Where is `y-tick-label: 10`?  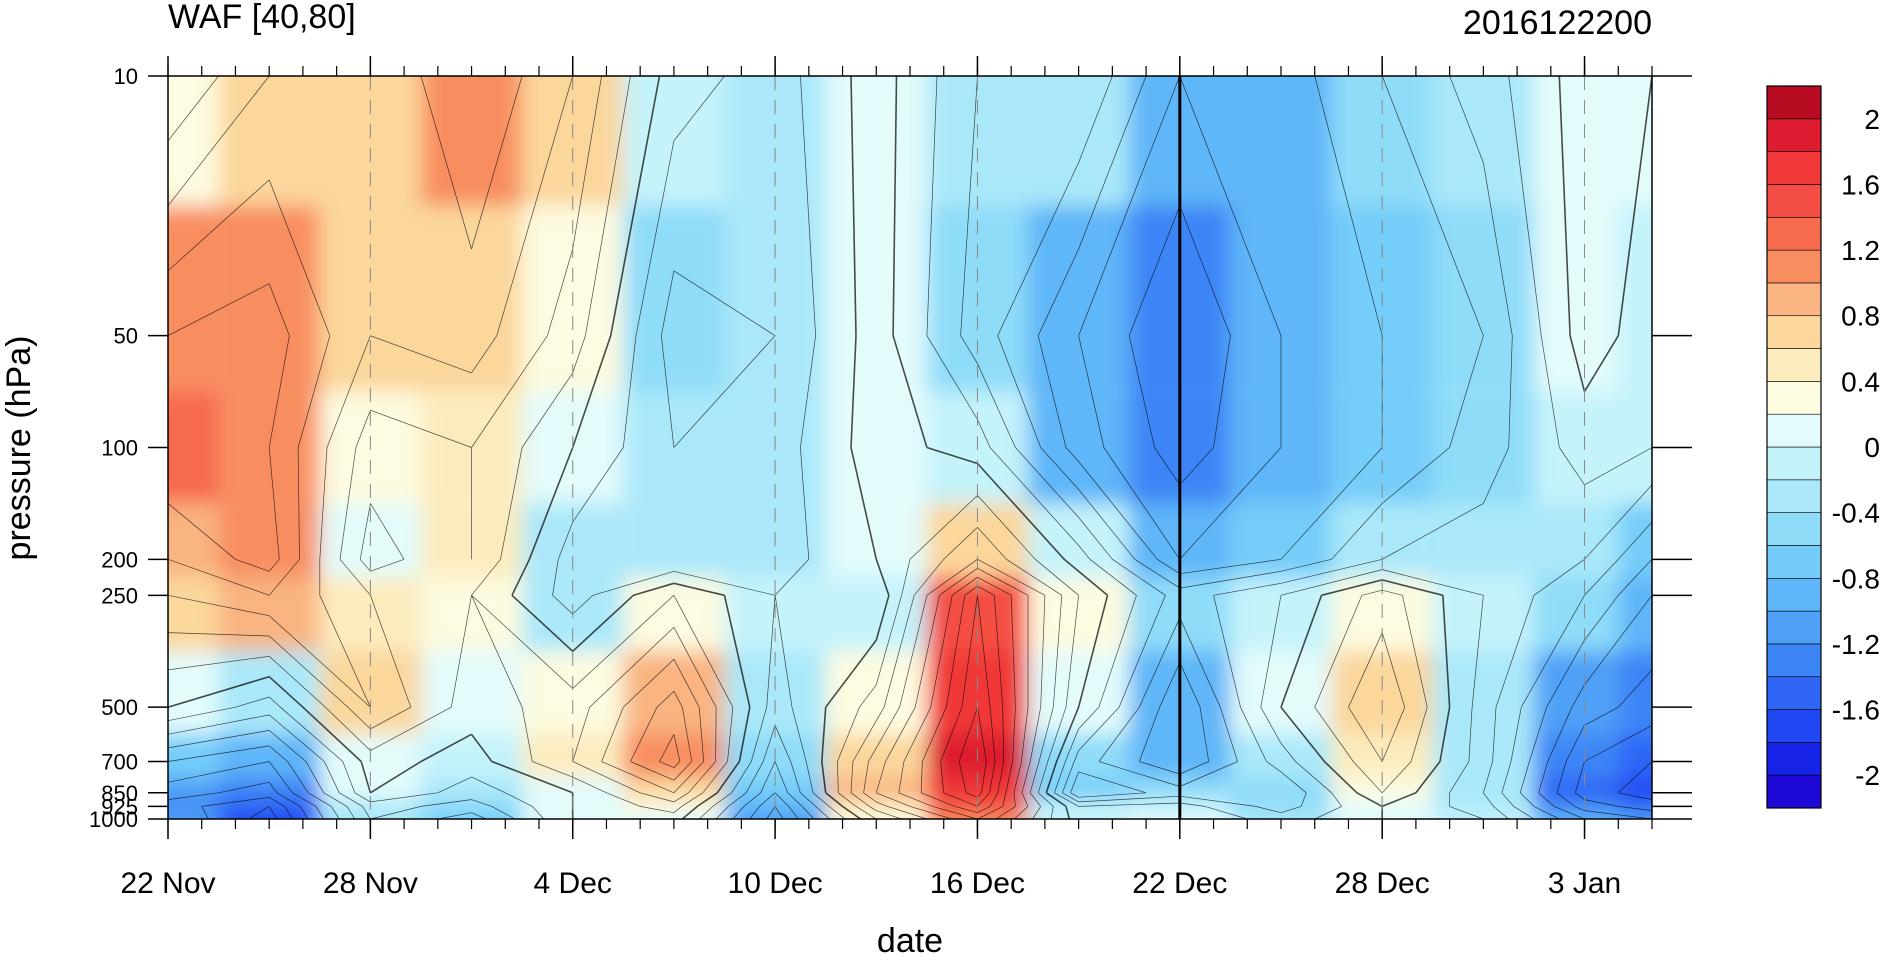
y-tick-label: 10 is located at coordinates (126, 76).